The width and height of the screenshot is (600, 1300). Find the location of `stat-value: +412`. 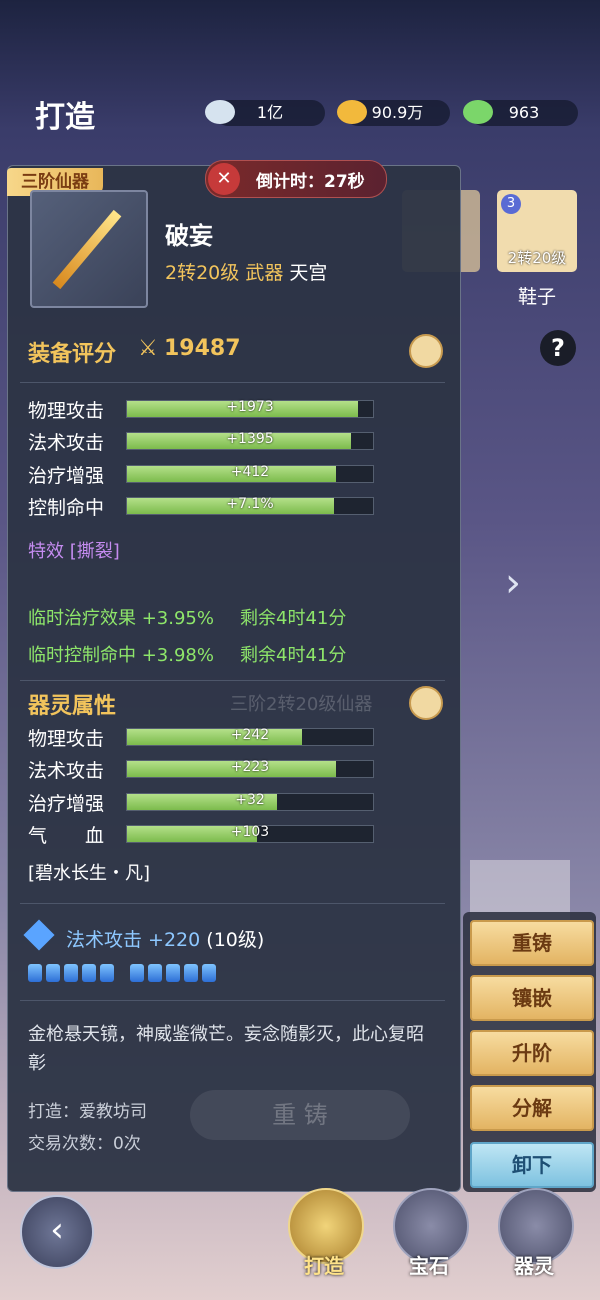

stat-value: +412 is located at coordinates (250, 472).